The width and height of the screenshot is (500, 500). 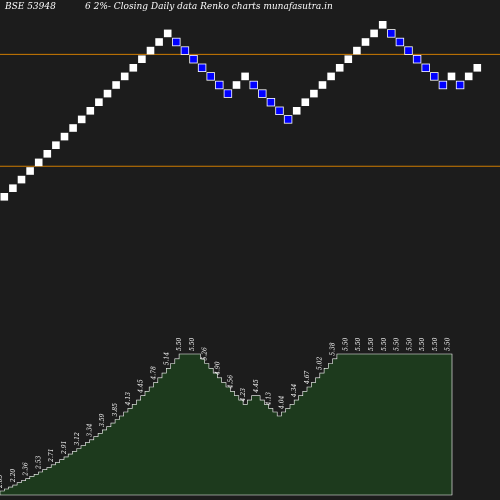 What do you see at coordinates (2, 481) in the screenshot?
I see `price-label-0: 2.05` at bounding box center [2, 481].